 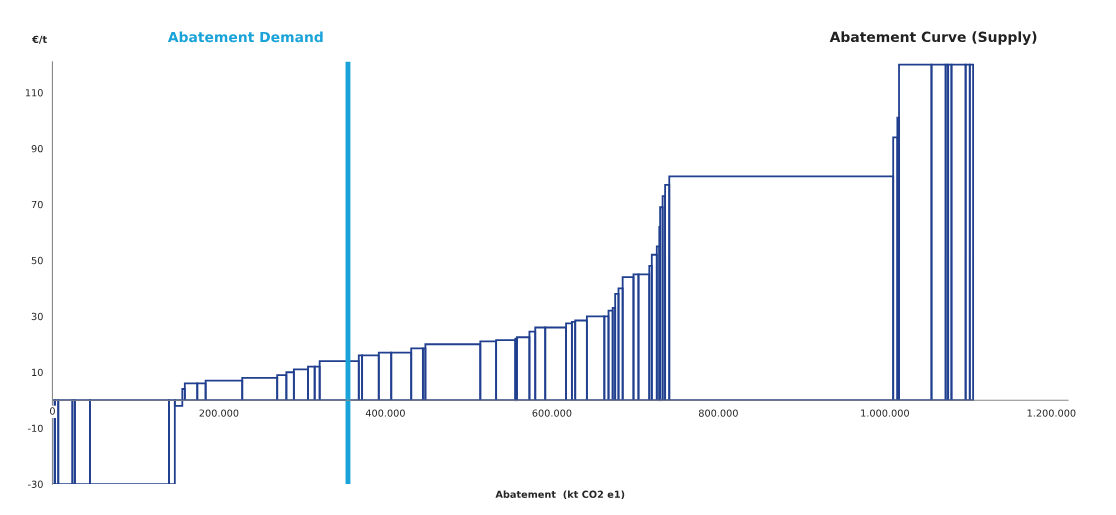 I want to click on ref-line-label: Abatement Demand, so click(x=245, y=37).